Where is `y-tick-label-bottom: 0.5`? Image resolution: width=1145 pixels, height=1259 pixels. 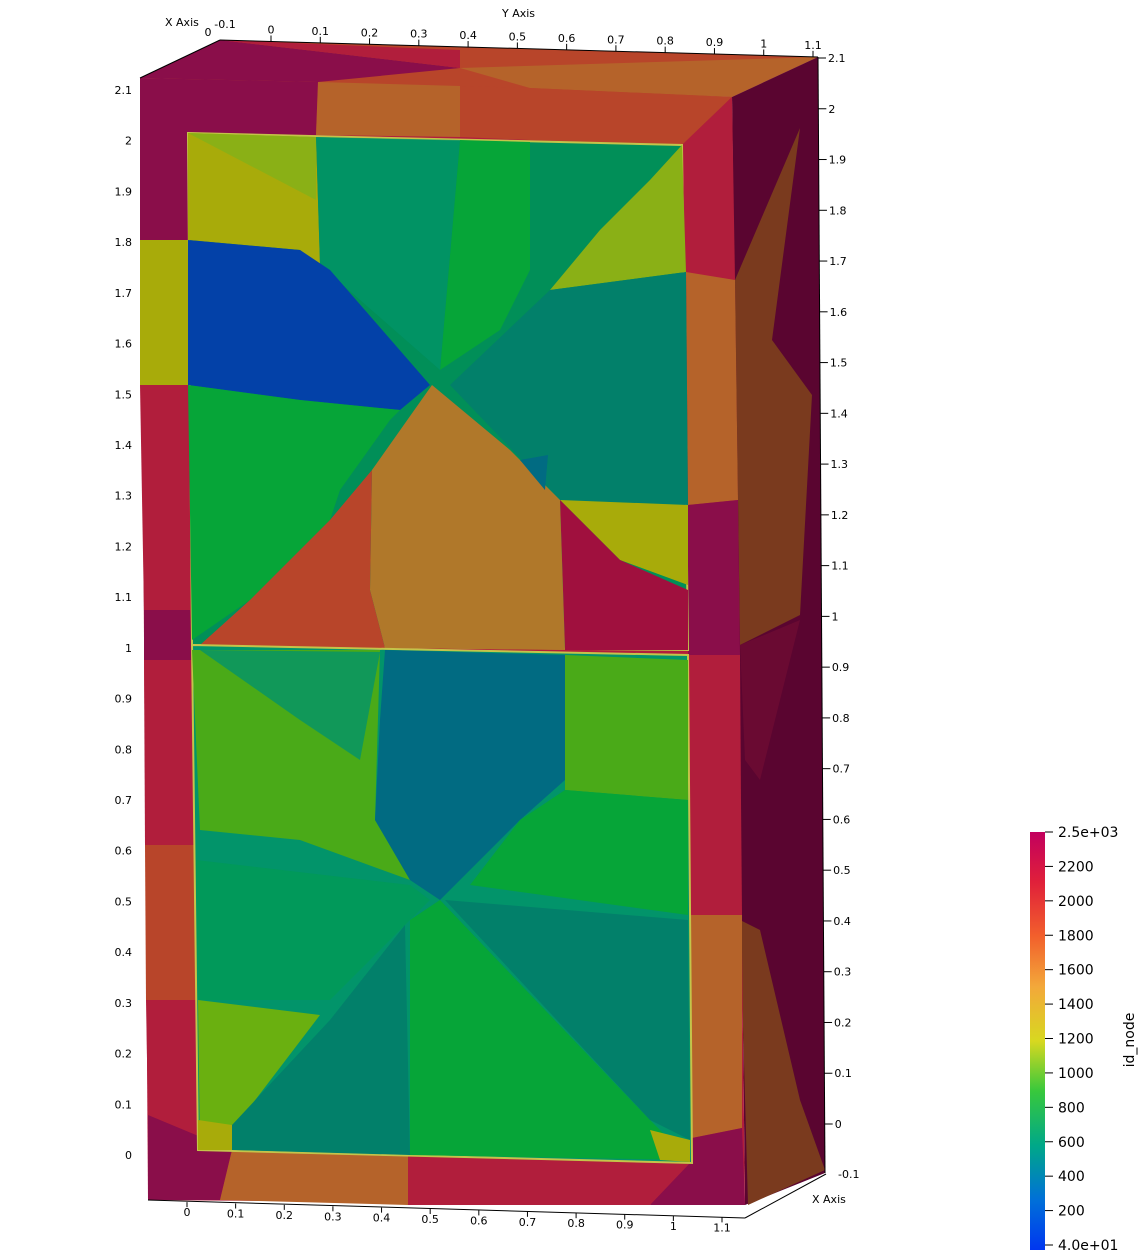
y-tick-label-bottom: 0.5 is located at coordinates (430, 1219).